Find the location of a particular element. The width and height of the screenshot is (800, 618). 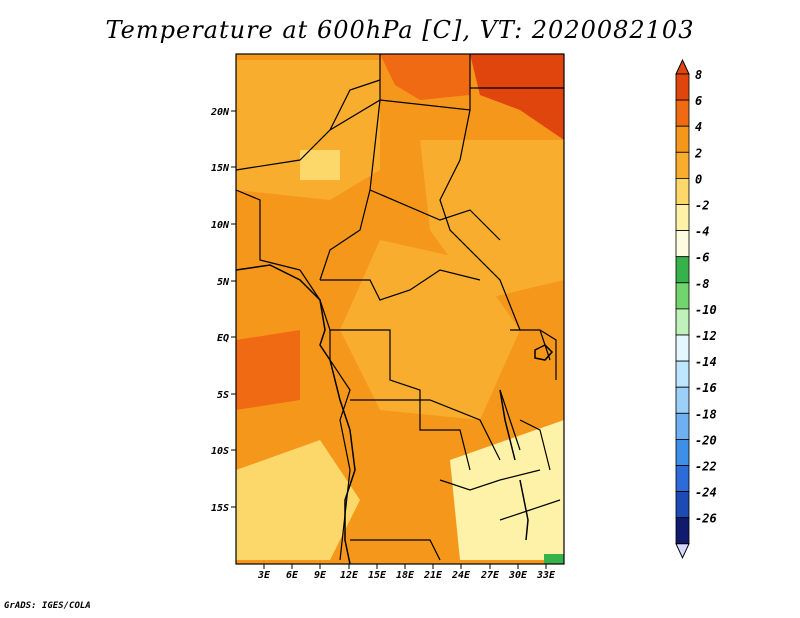

x-tick-label: 9E is located at coordinates (320, 575).